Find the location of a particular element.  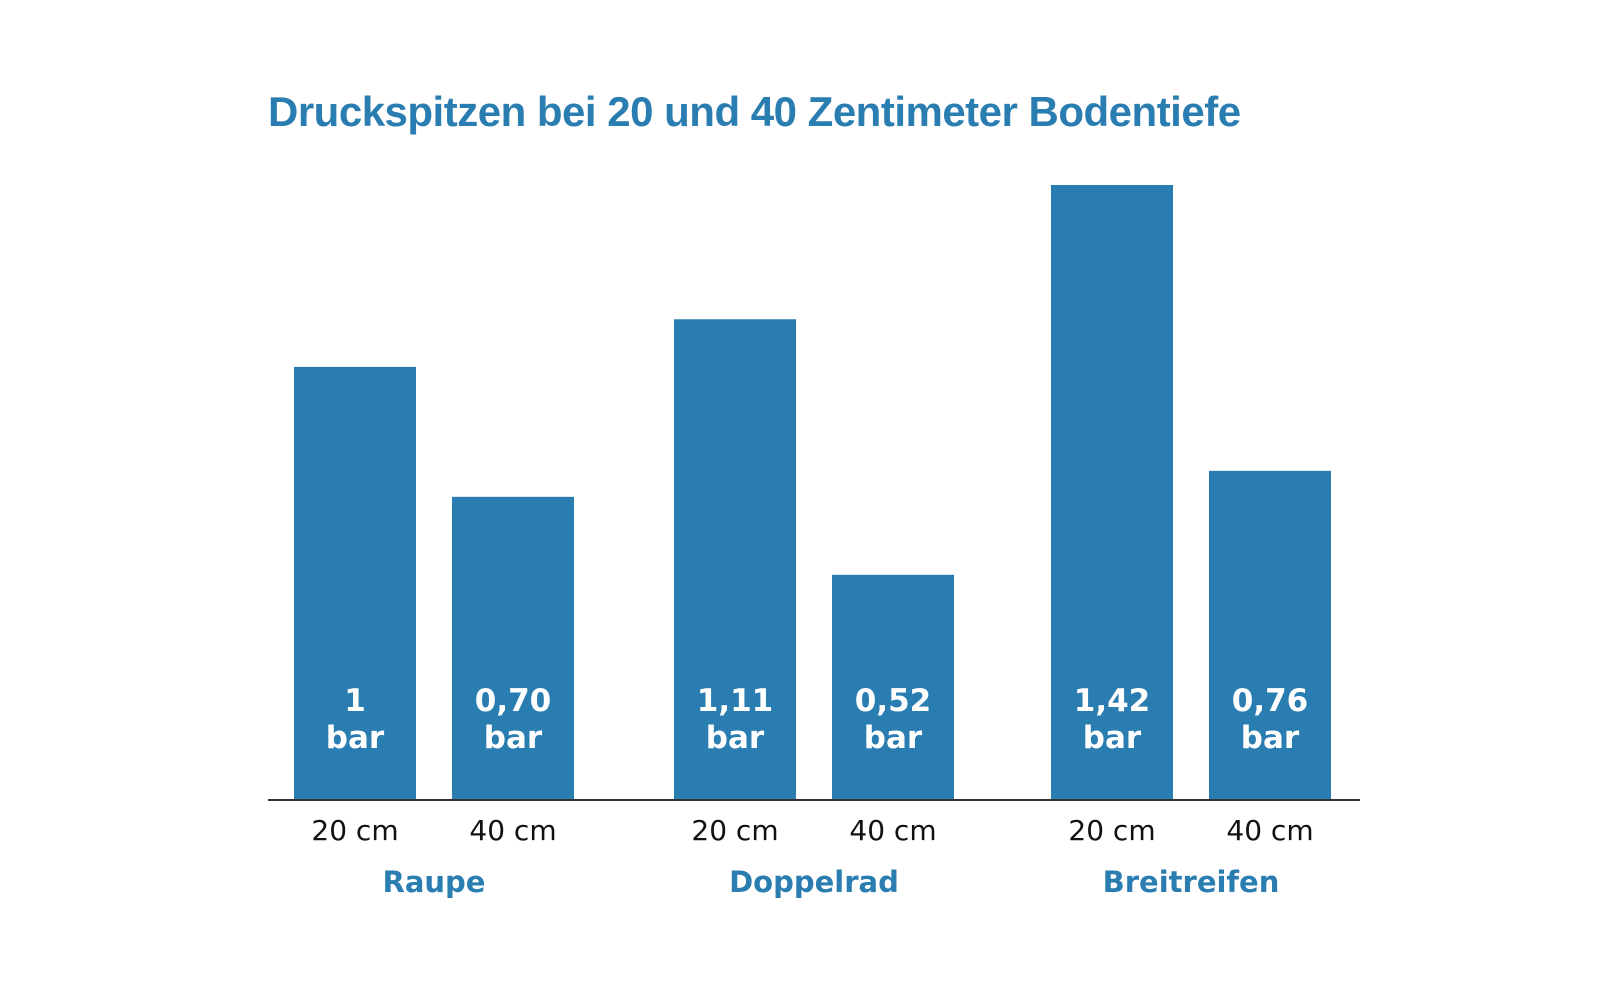

bar-doppelrad-40cm is located at coordinates (893, 687).